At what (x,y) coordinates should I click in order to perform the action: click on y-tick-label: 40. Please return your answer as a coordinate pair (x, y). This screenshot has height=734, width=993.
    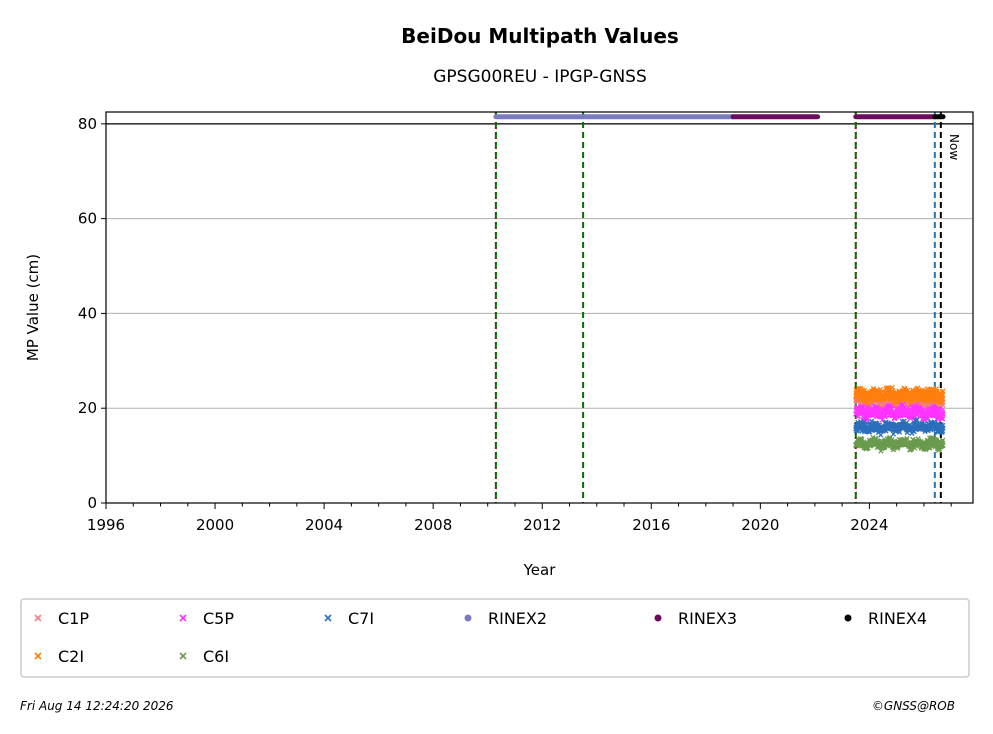
    Looking at the image, I should click on (87, 313).